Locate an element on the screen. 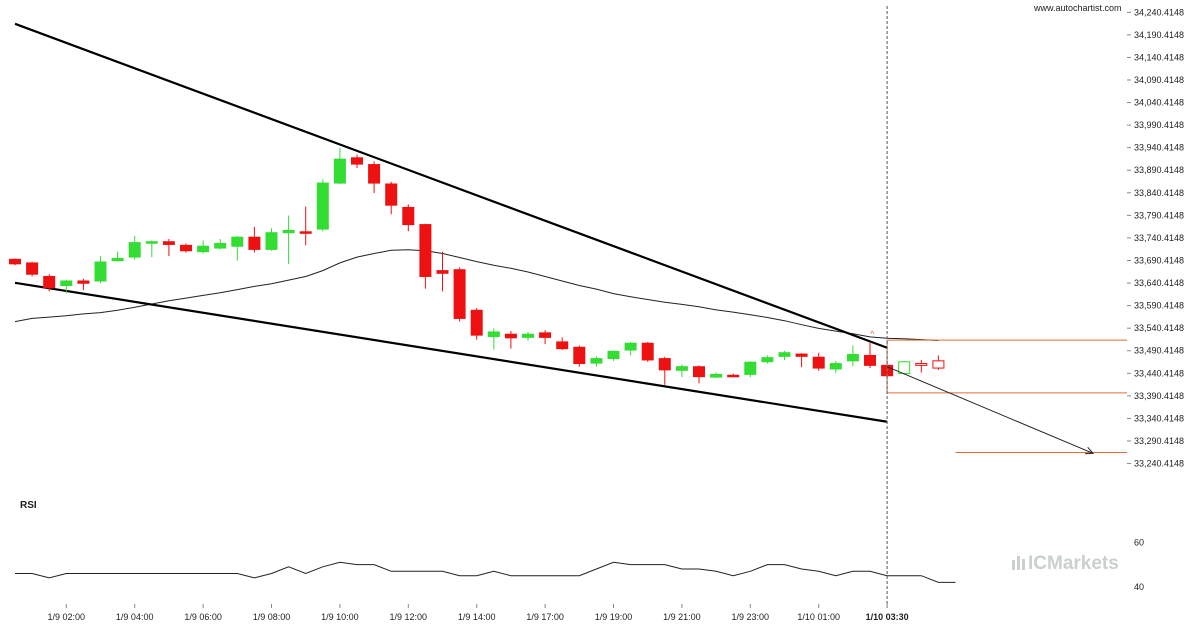 Image resolution: width=1200 pixels, height=630 pixels. x-tick-label: 1/9 08:00 is located at coordinates (272, 617).